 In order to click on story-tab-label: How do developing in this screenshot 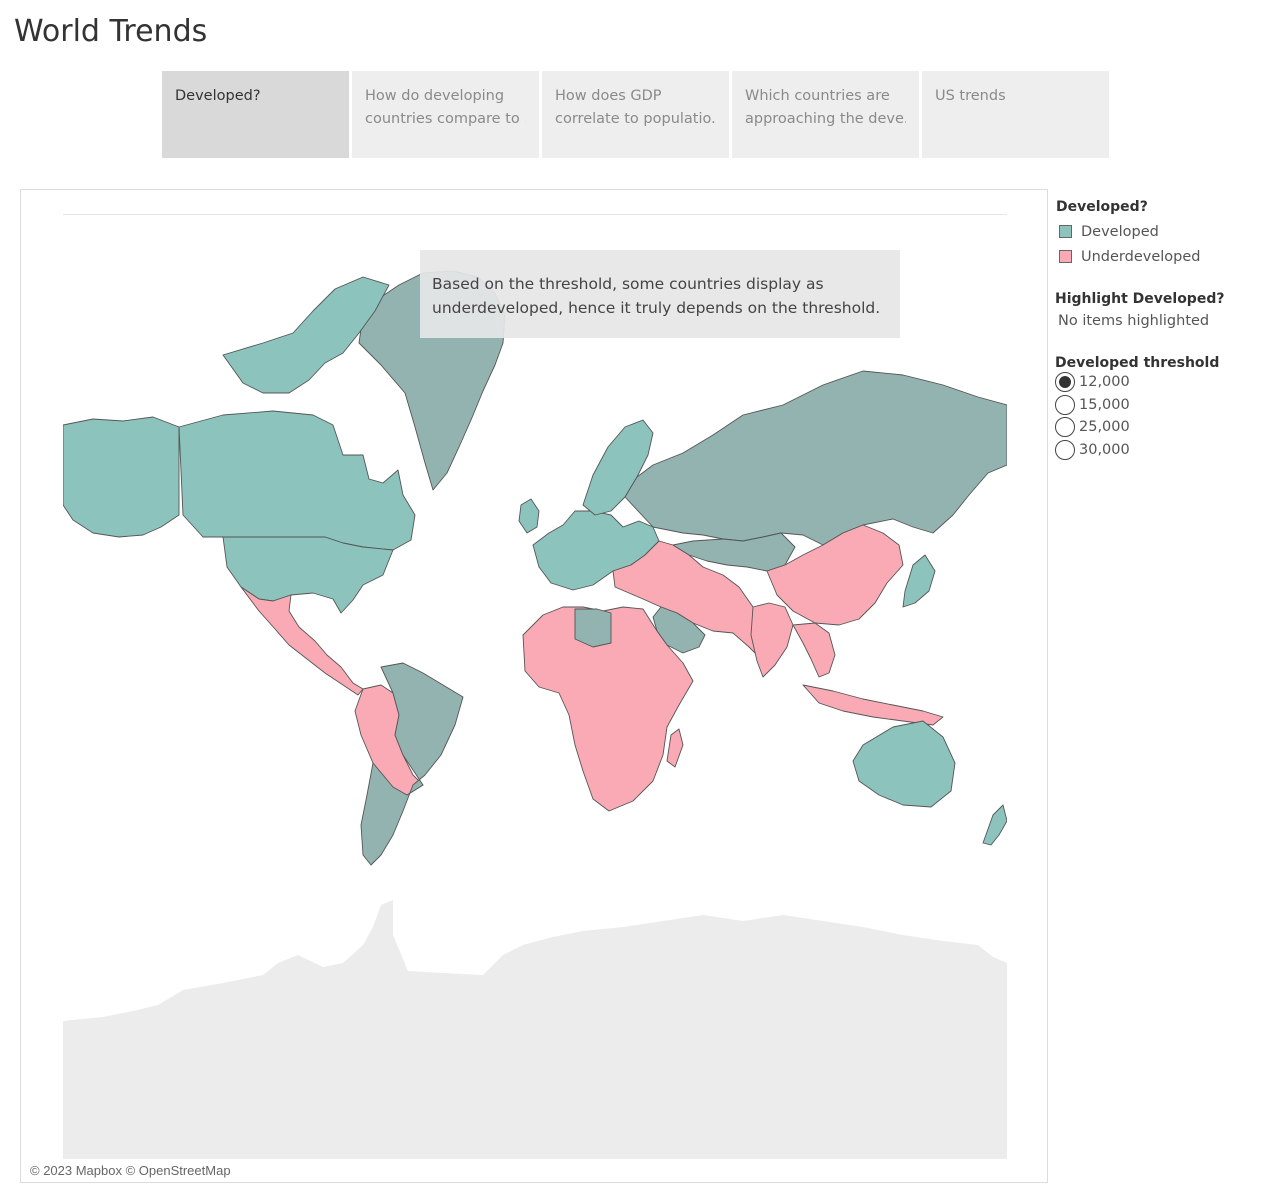, I will do `click(435, 96)`.